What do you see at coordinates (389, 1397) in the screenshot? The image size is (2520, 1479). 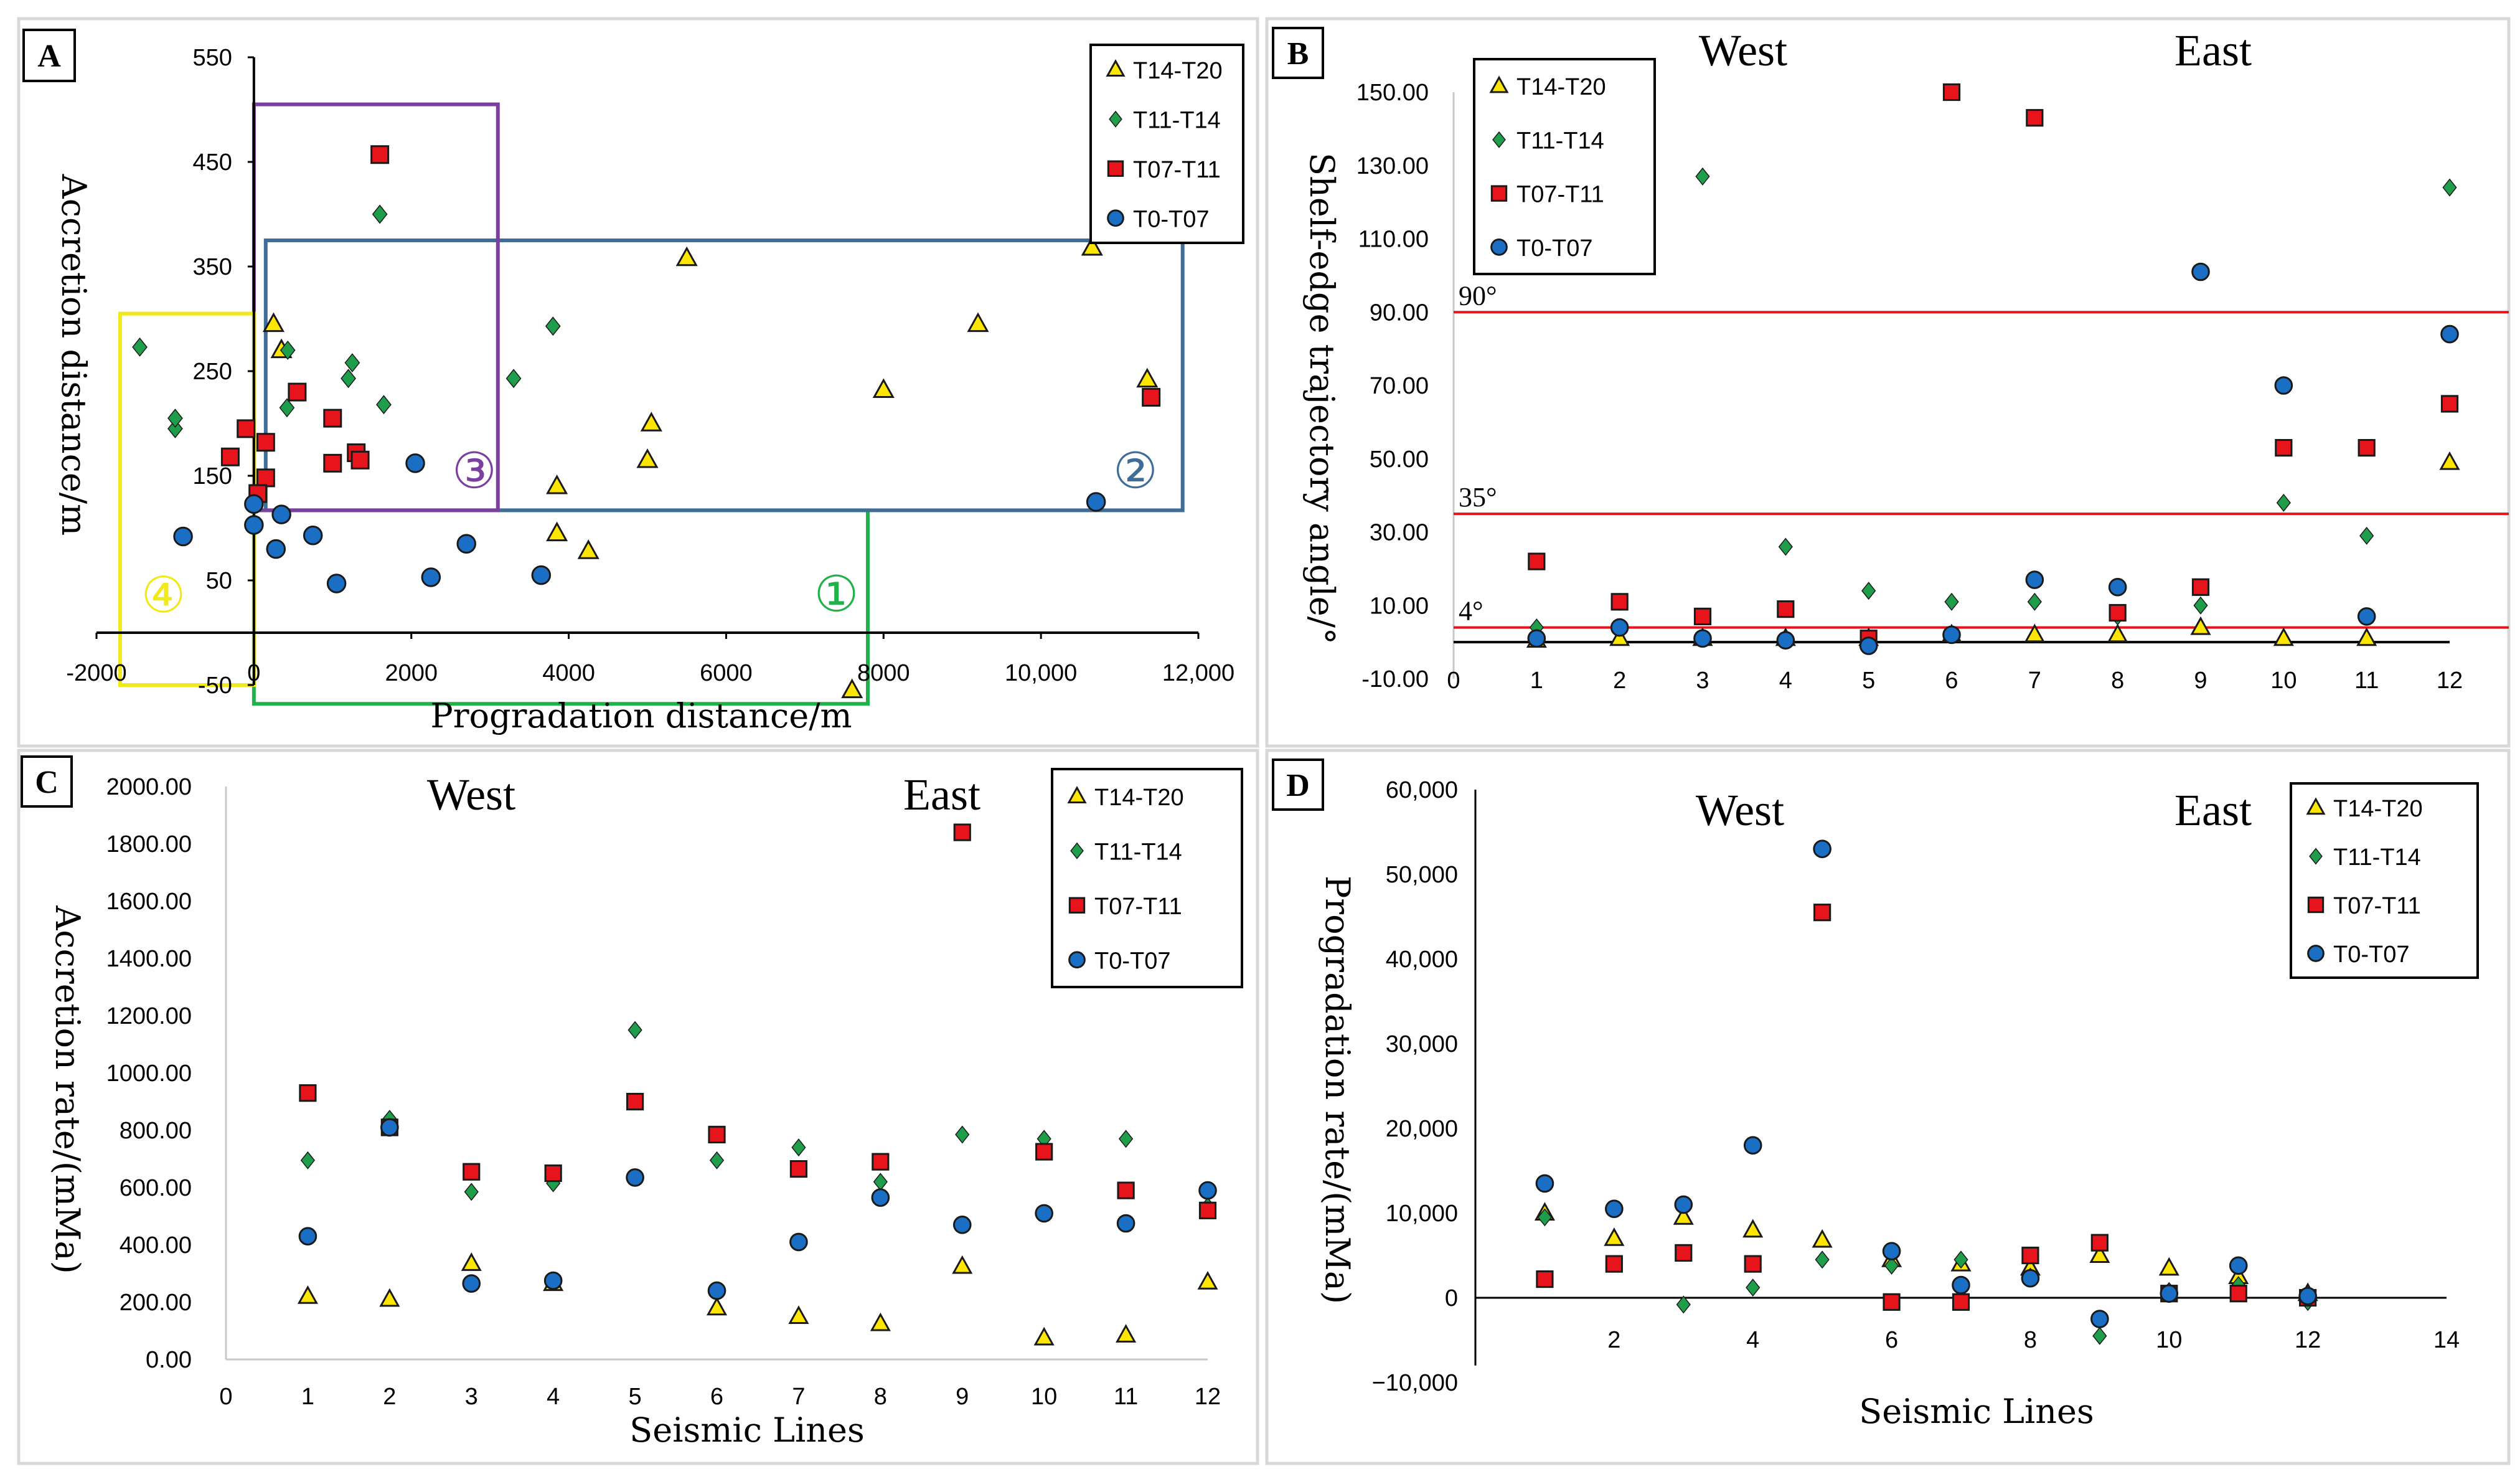 I see `panel-c-x-tick-2: 2` at bounding box center [389, 1397].